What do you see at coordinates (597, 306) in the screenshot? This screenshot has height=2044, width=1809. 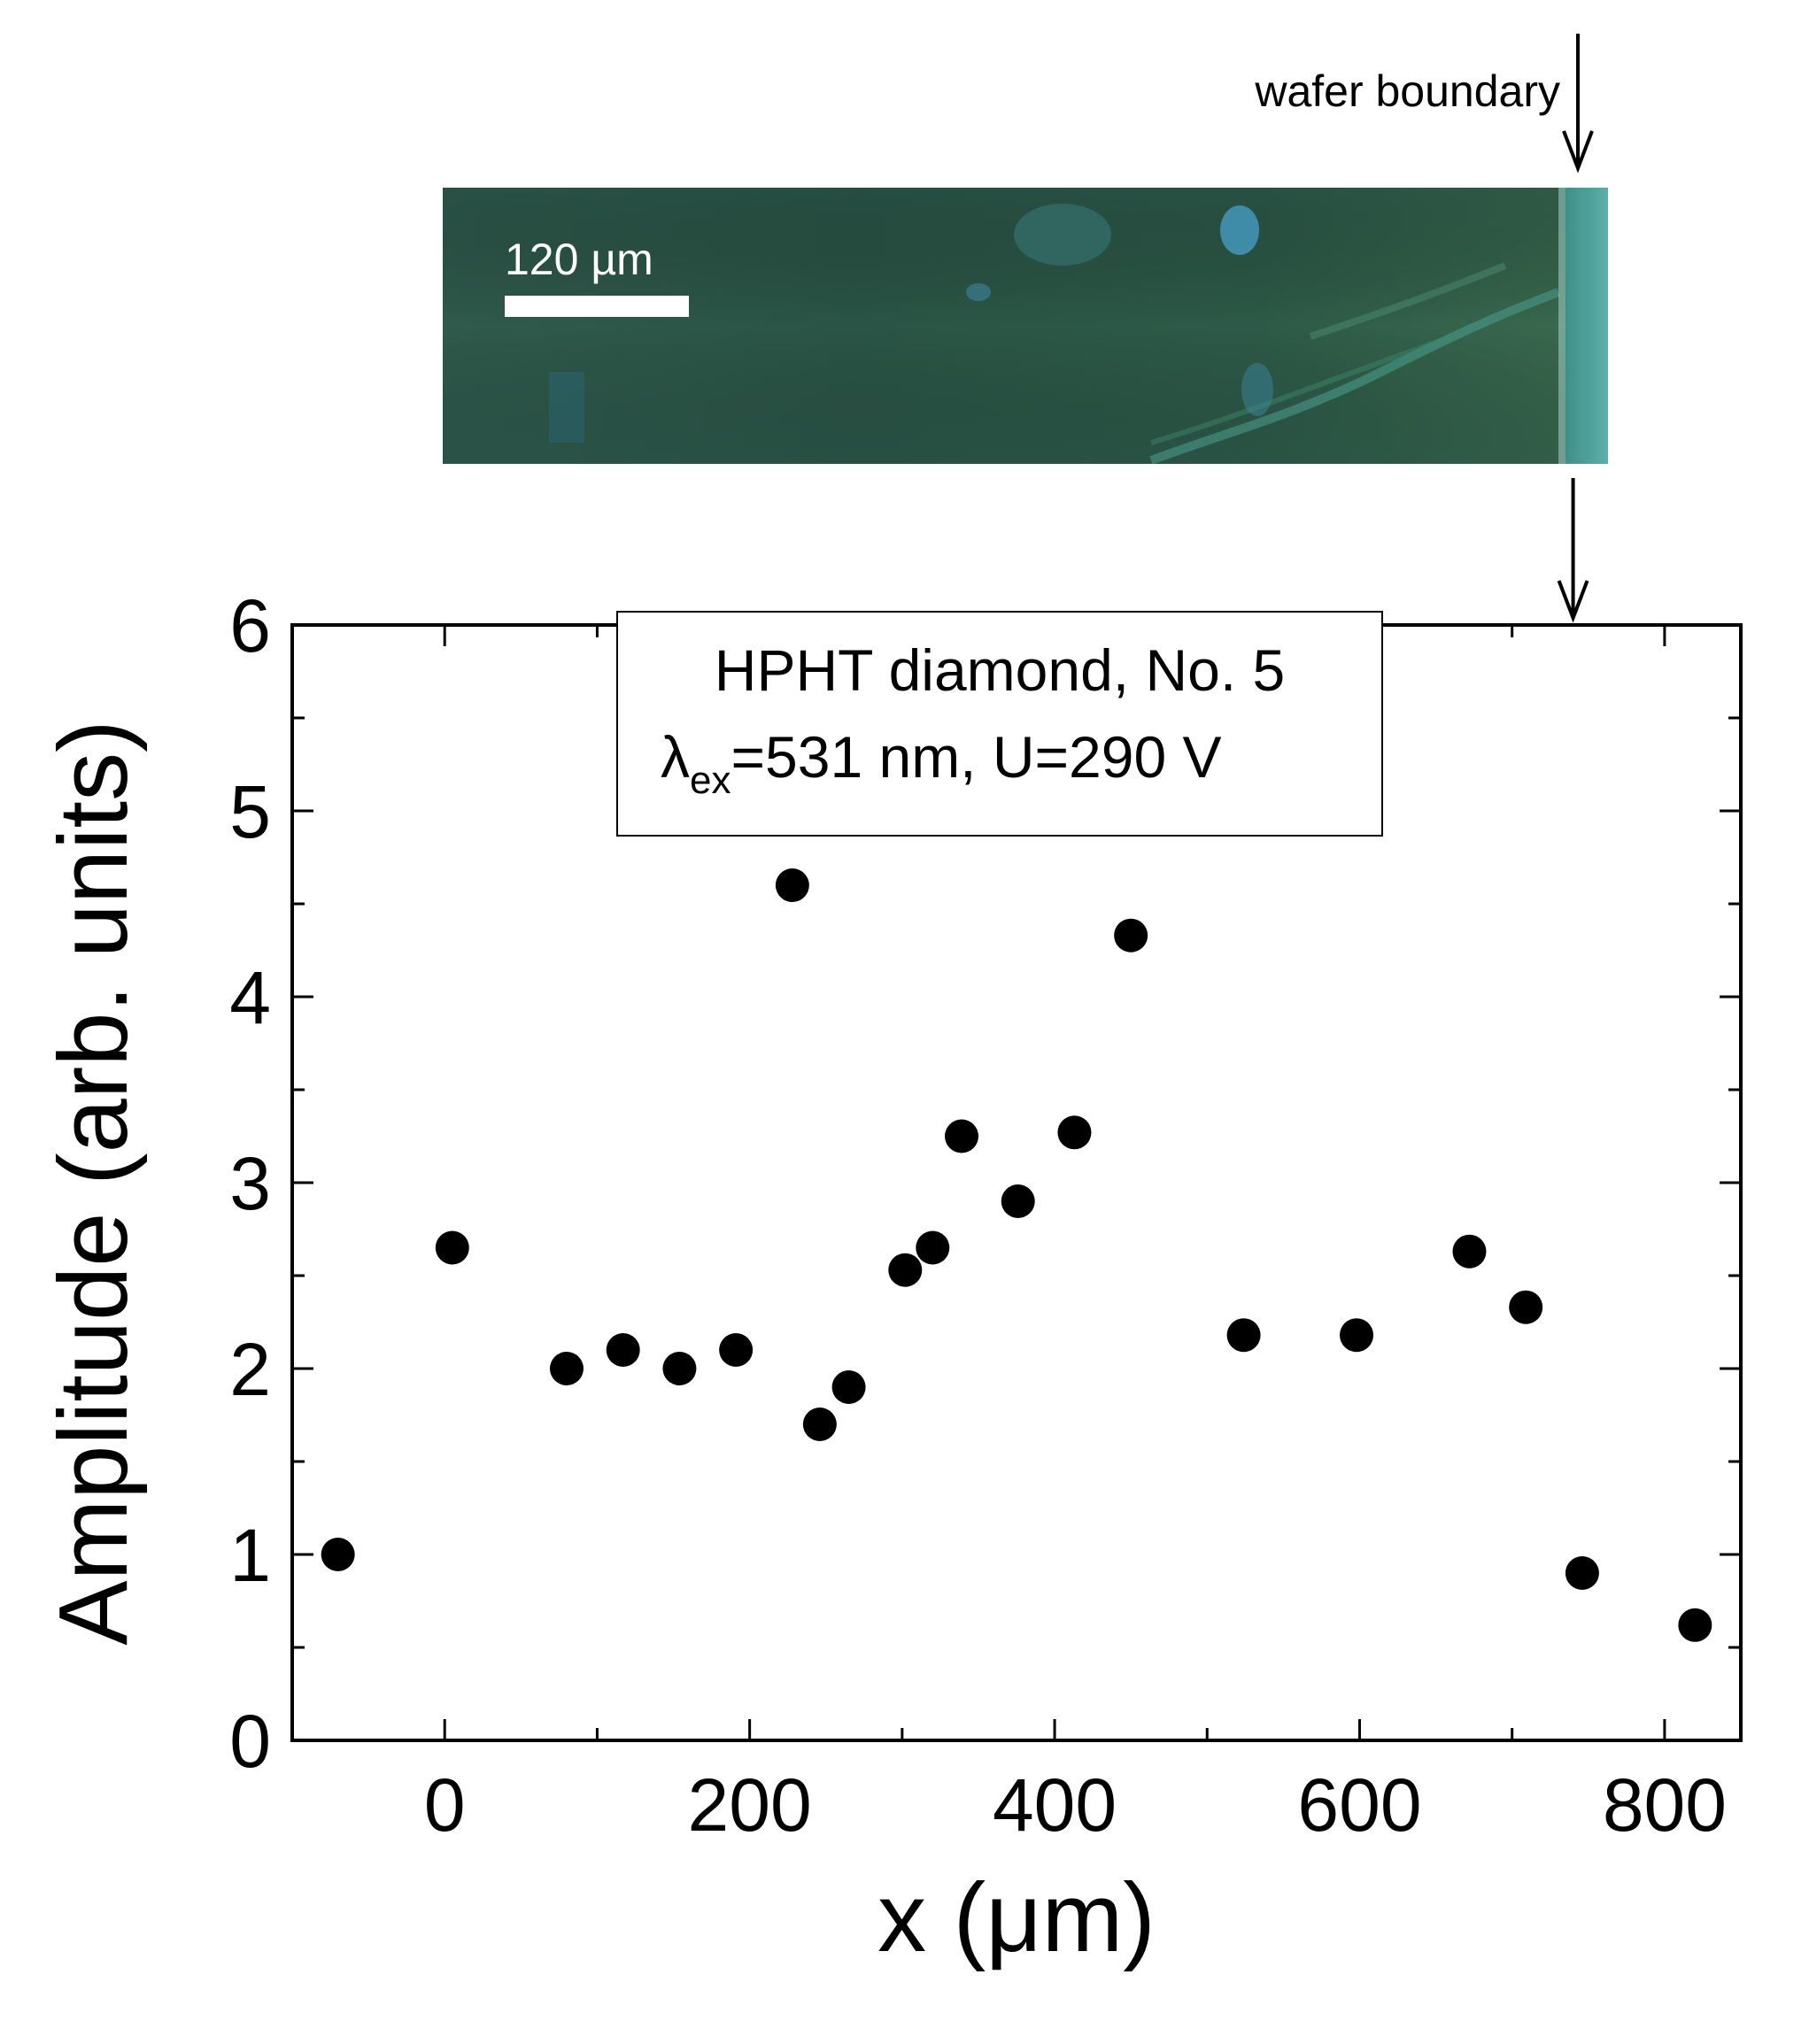 I see `scale-bar` at bounding box center [597, 306].